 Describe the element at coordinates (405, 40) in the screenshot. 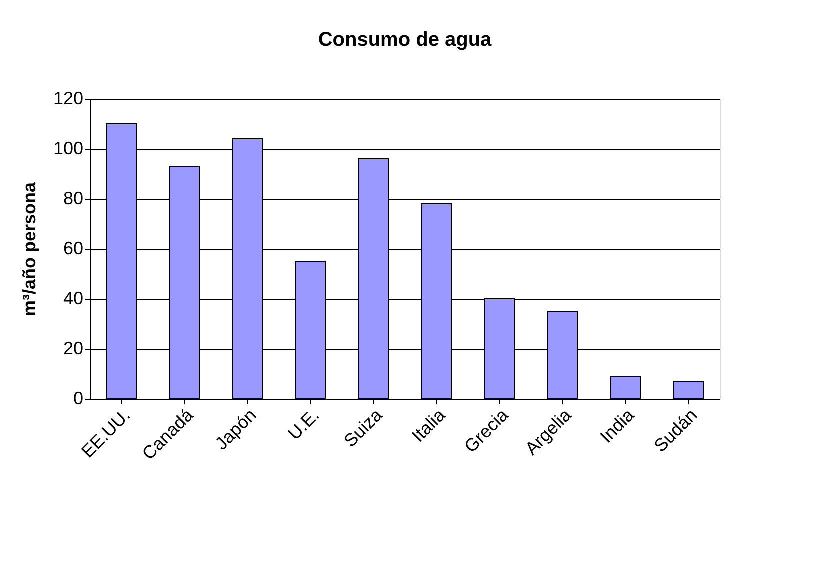

I see `chart-title: Consumo de agua` at that location.